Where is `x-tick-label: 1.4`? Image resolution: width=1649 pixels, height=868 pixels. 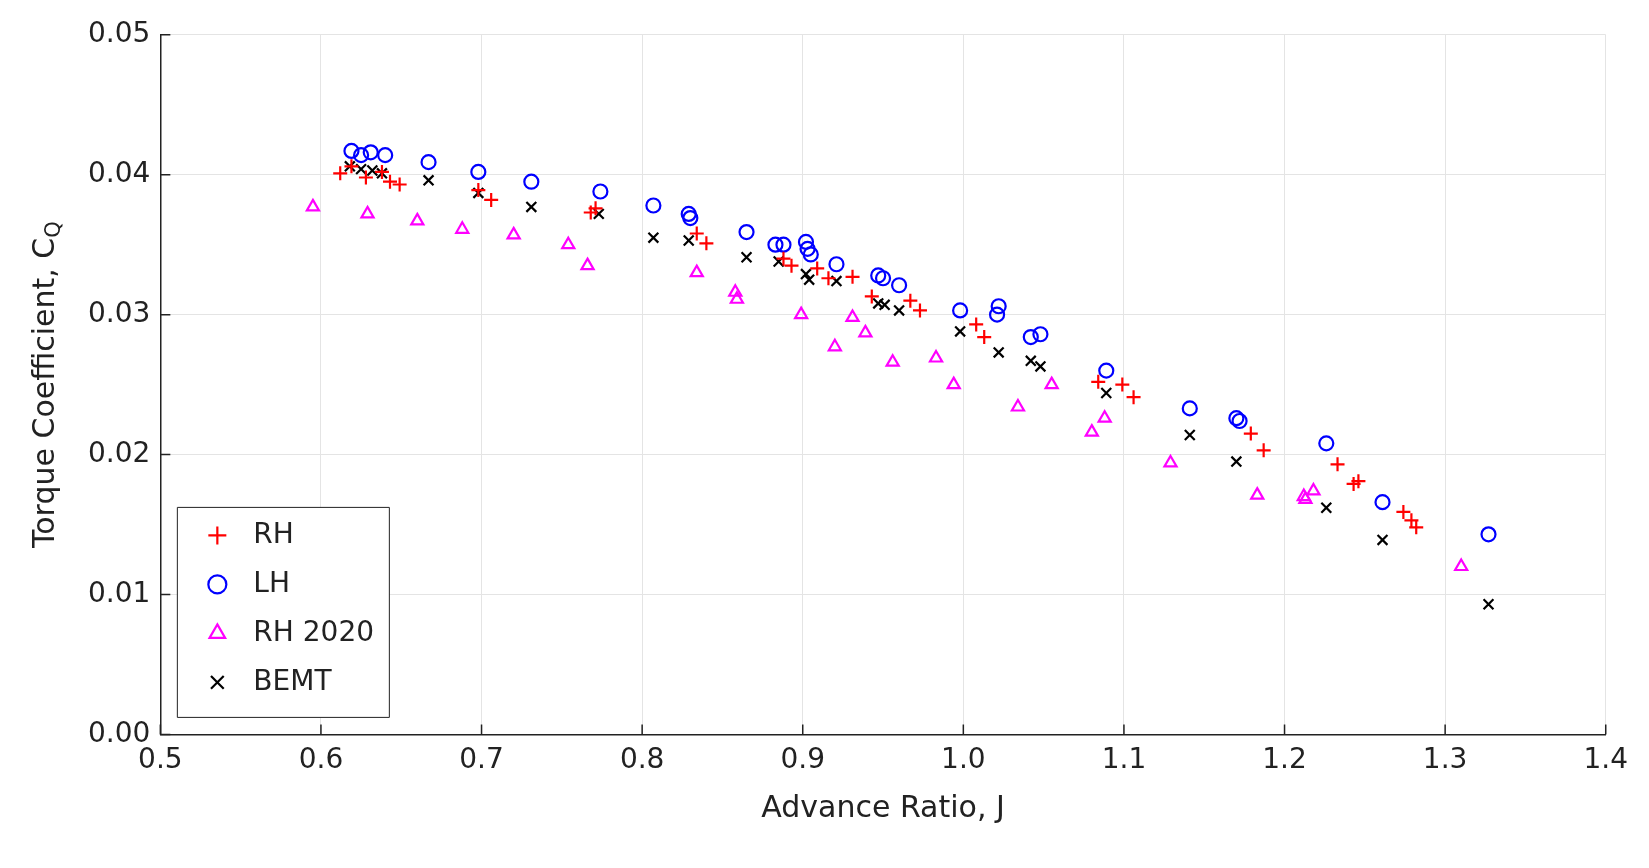
x-tick-label: 1.4 is located at coordinates (1605, 759).